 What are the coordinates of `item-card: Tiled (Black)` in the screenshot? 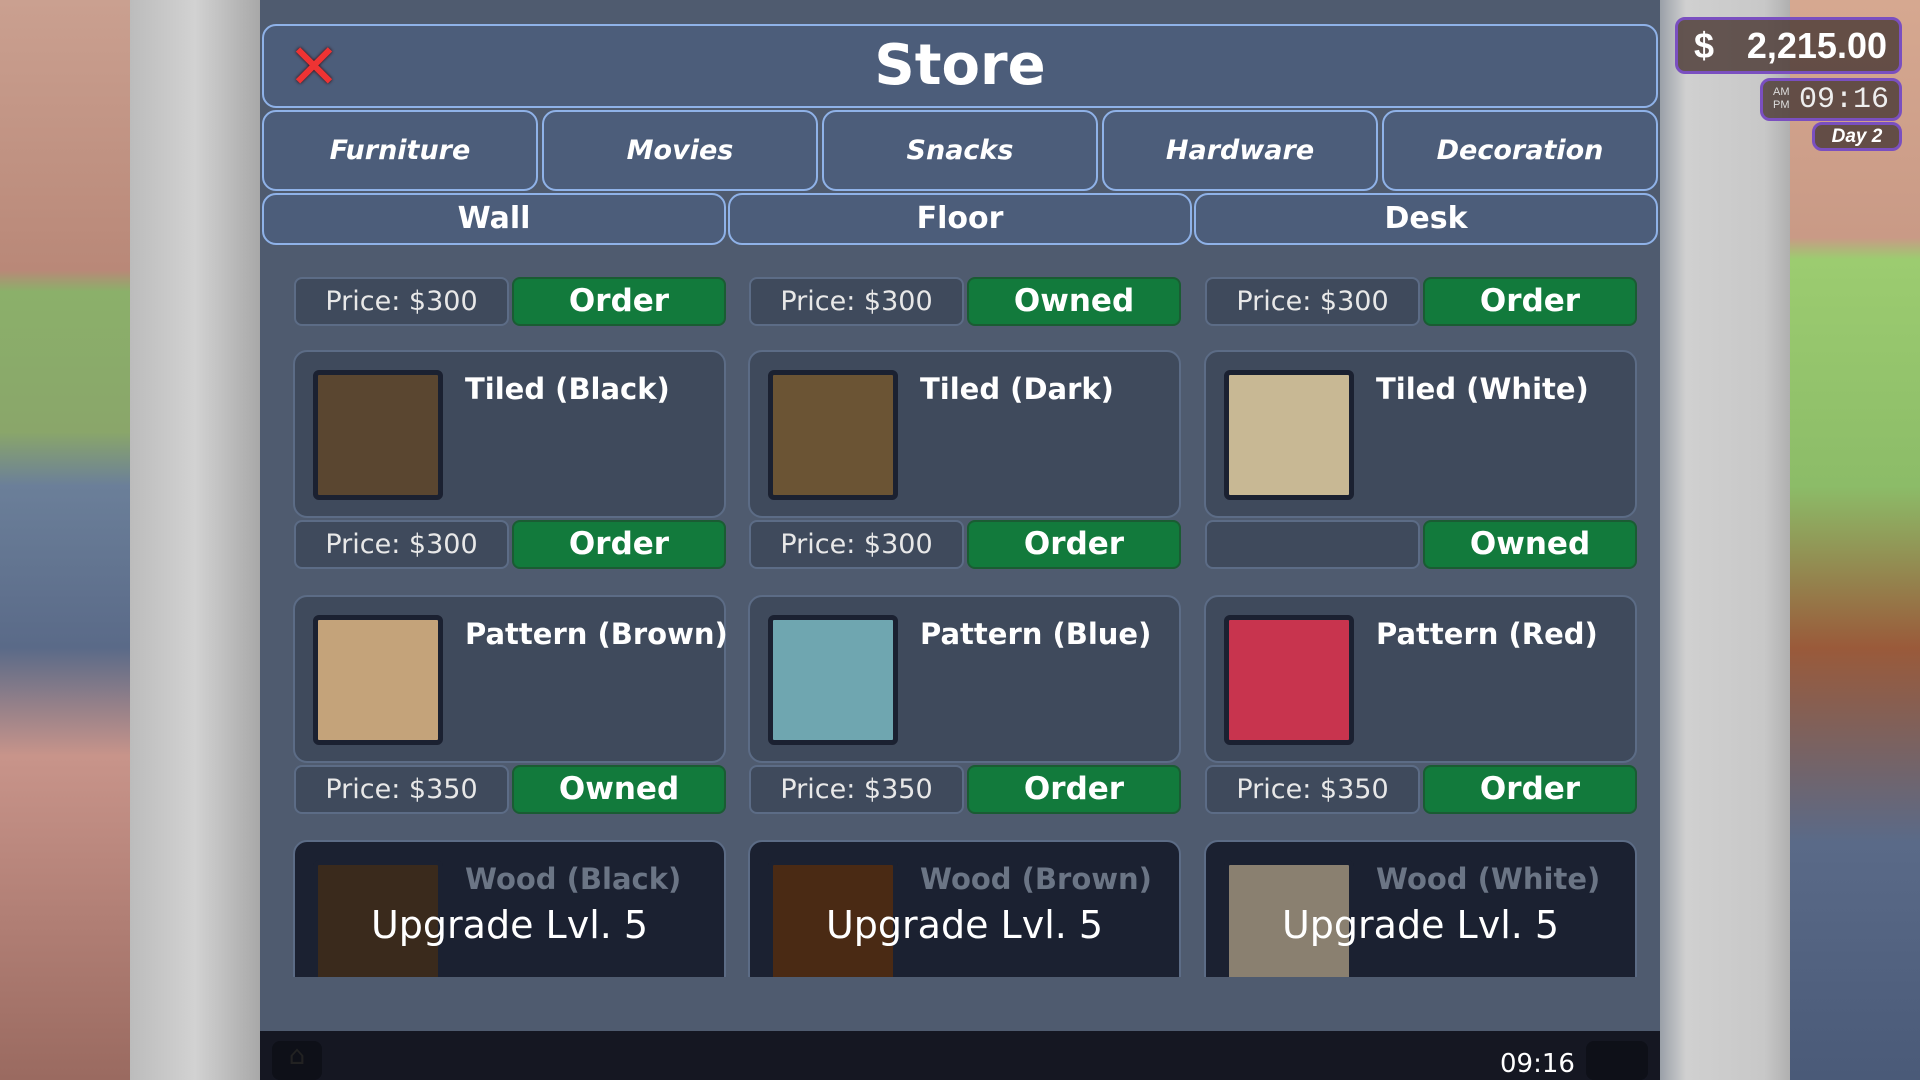 It's located at (509, 434).